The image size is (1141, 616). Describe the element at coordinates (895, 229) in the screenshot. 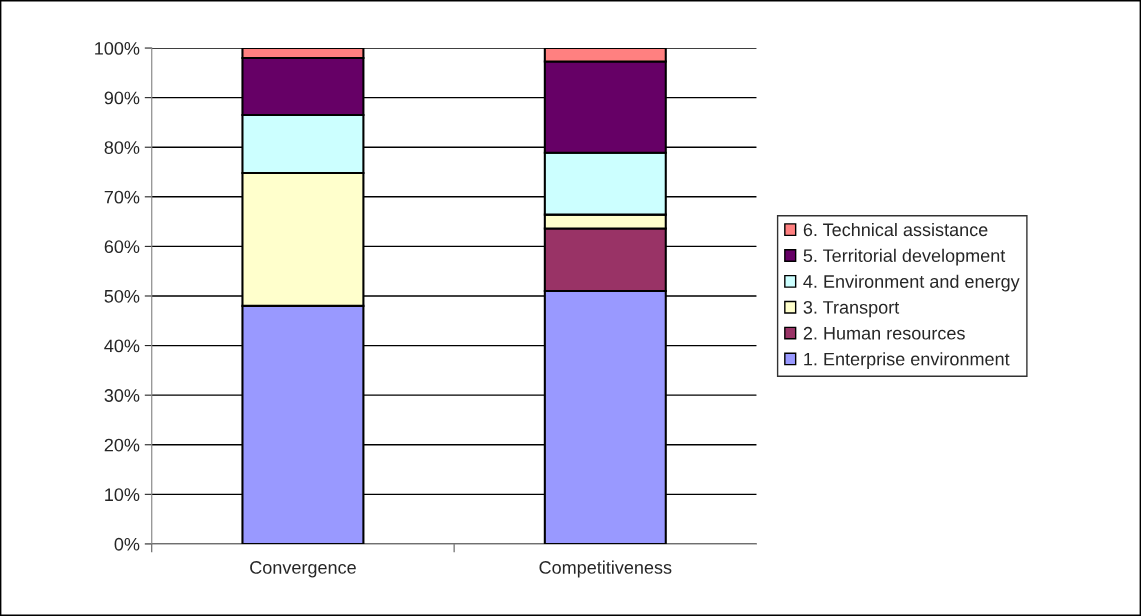

I see `legend-label: 6. Technical assistance` at that location.